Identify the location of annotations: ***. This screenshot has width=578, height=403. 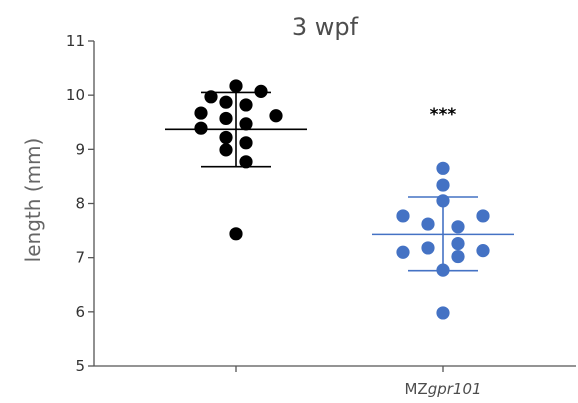
(443, 115).